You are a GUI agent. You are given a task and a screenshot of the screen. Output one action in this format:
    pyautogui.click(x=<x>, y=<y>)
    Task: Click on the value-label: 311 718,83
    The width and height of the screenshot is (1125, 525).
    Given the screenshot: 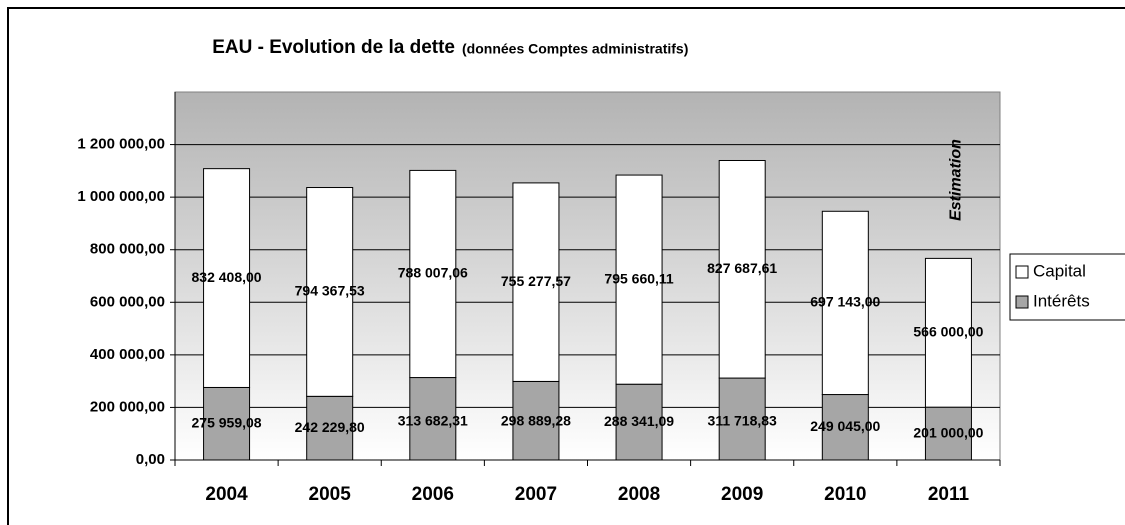 What is the action you would take?
    pyautogui.click(x=743, y=421)
    